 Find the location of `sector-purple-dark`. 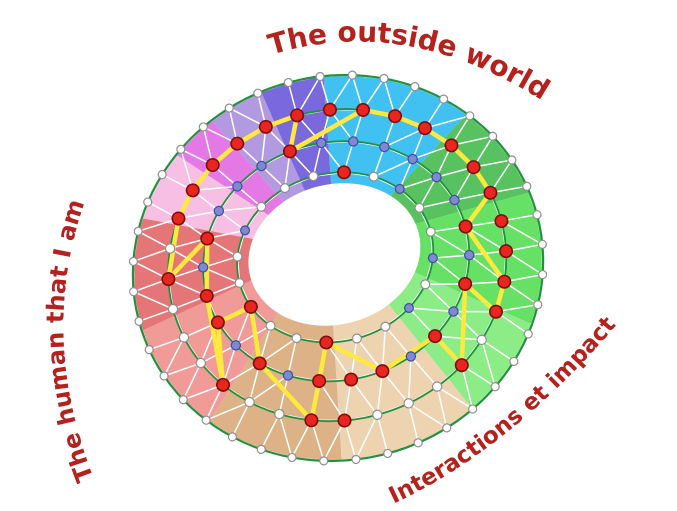

sector-purple-dark is located at coordinates (296, 133).